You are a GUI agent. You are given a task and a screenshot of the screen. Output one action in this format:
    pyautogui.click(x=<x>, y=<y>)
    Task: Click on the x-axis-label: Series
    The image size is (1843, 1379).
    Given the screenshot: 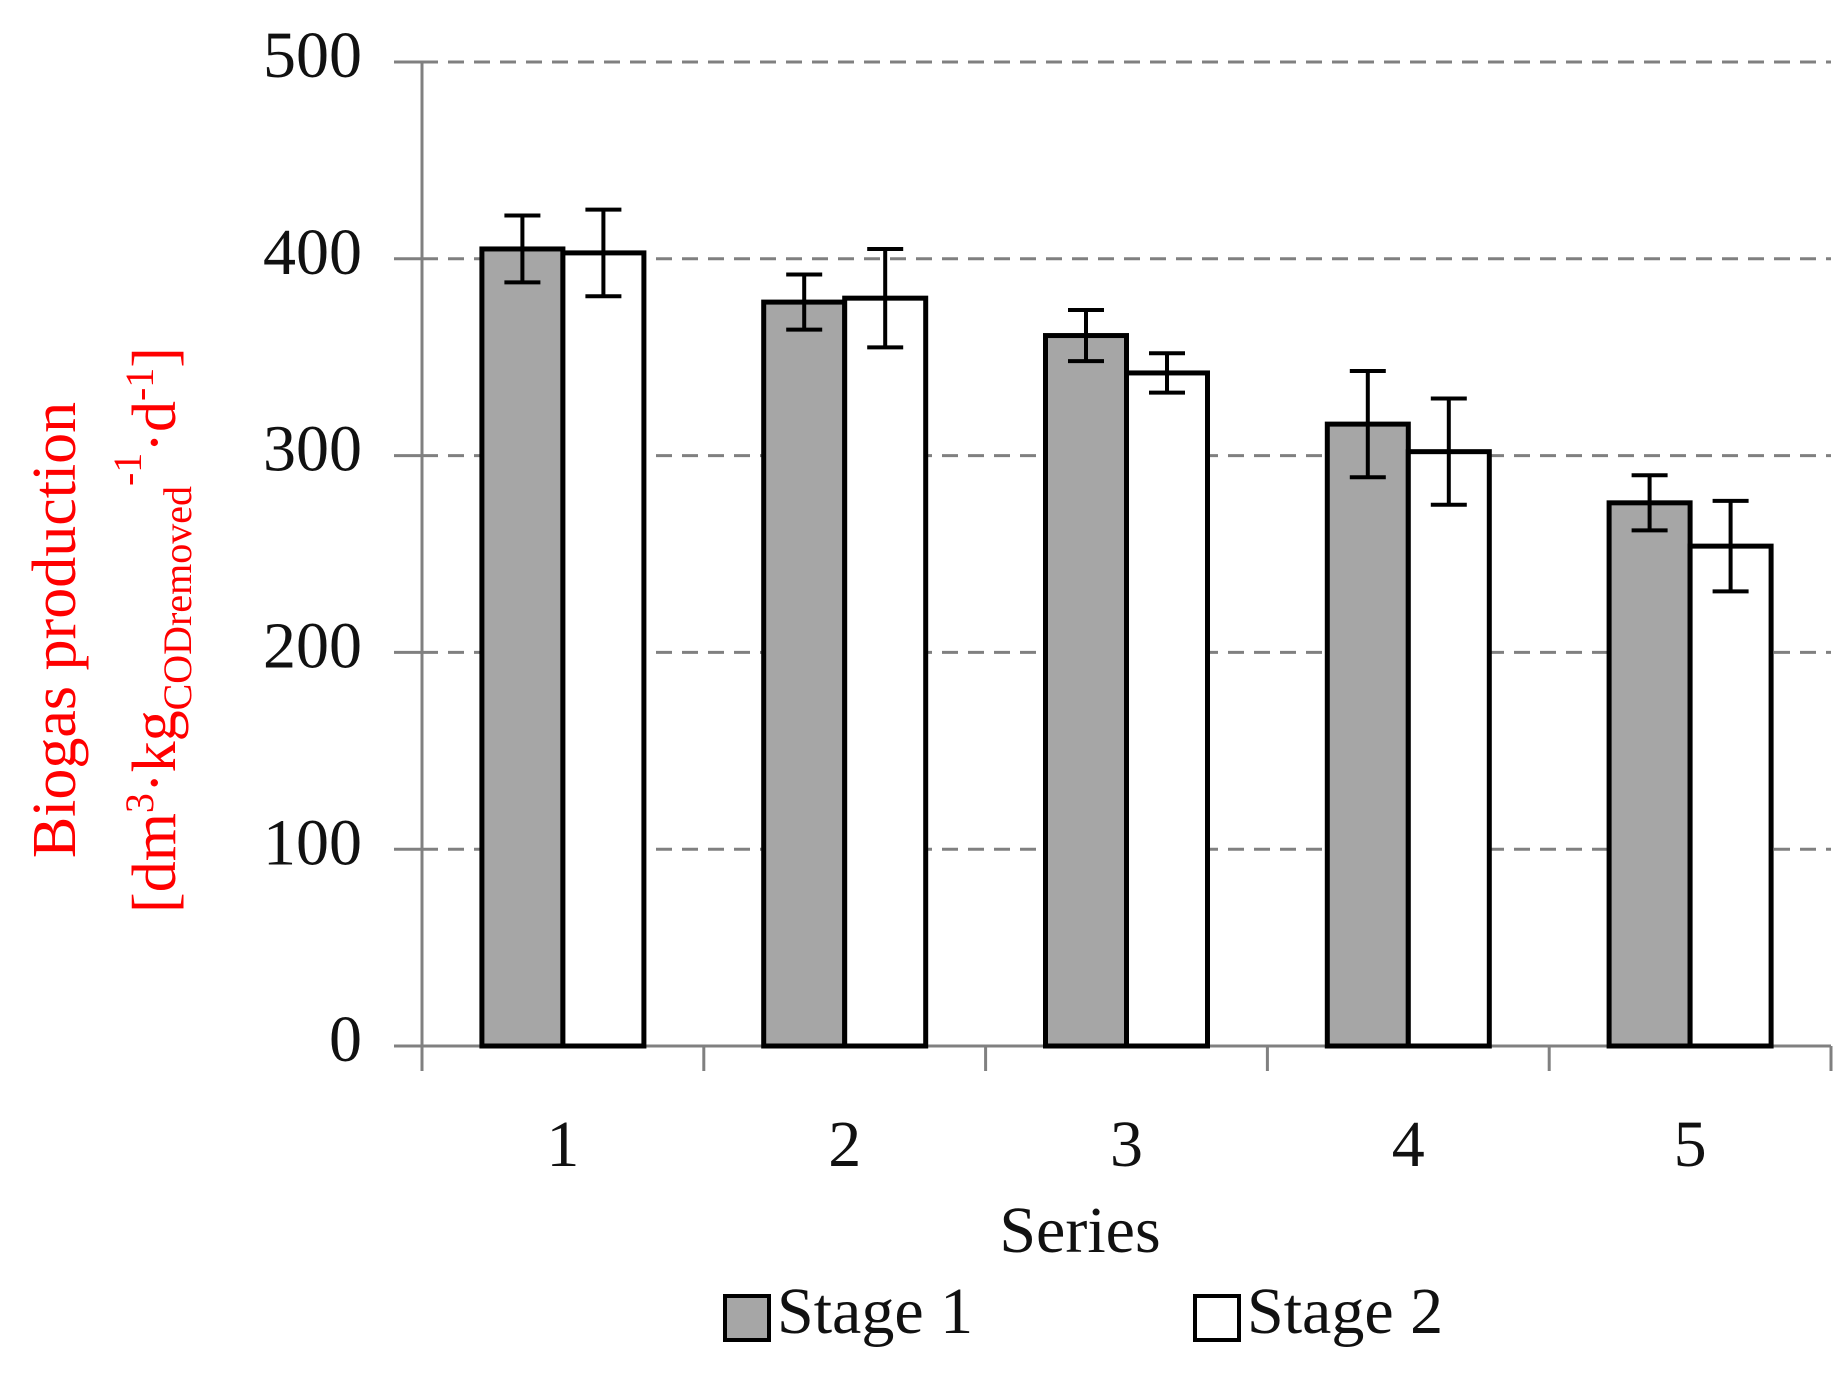 What is the action you would take?
    pyautogui.click(x=1079, y=1230)
    